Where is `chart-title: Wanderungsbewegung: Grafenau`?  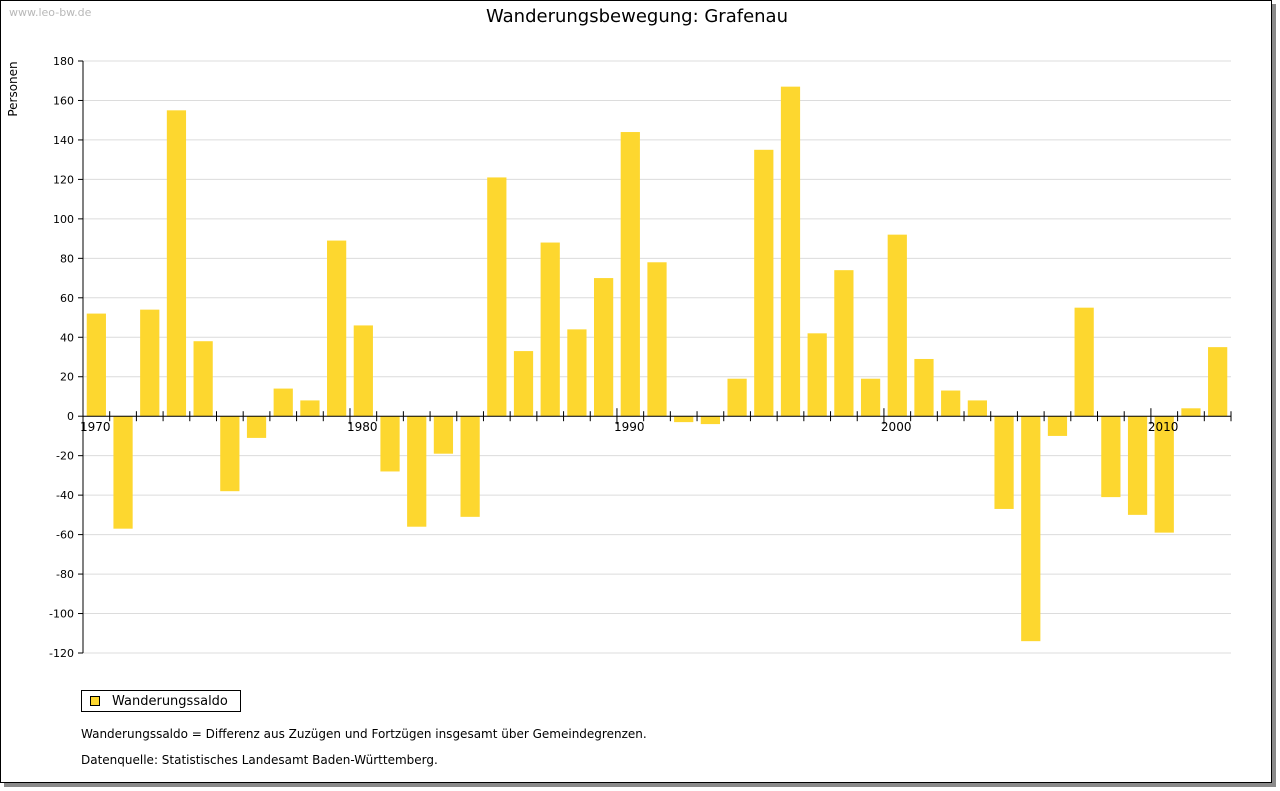 chart-title: Wanderungsbewegung: Grafenau is located at coordinates (637, 16).